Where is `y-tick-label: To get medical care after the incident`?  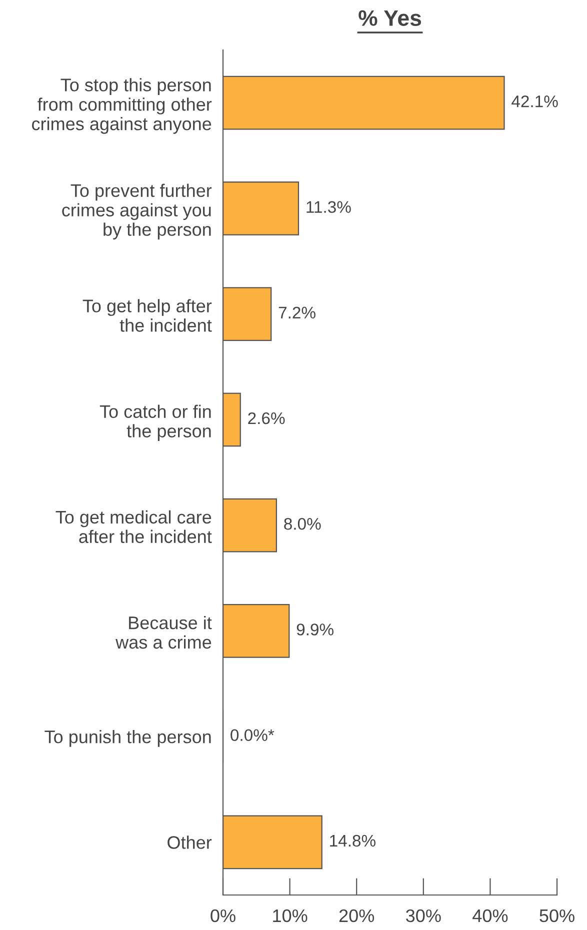
y-tick-label: To get medical care after the incident is located at coordinates (134, 527).